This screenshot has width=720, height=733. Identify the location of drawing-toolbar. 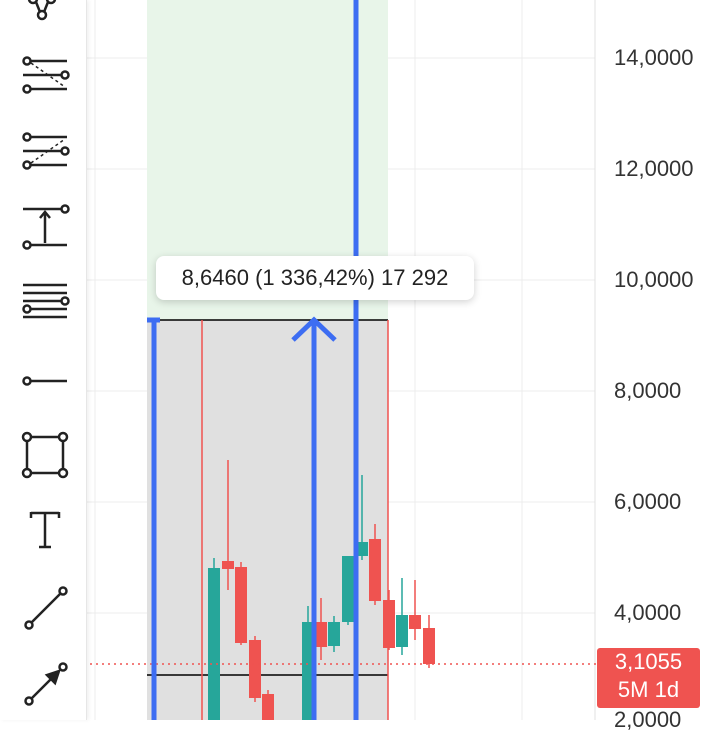
(43, 360).